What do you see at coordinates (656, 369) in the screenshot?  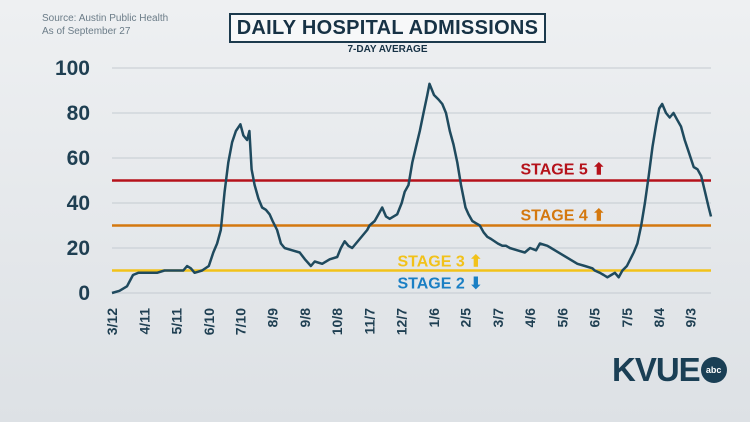 I see `logo-text: KVUE` at bounding box center [656, 369].